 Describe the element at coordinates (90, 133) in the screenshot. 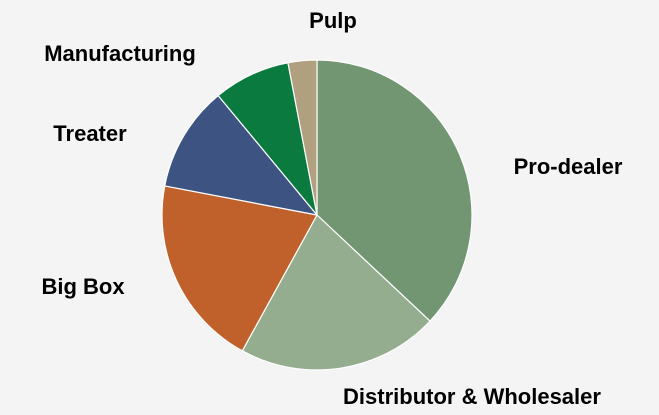

I see `slice-label: Treater` at that location.